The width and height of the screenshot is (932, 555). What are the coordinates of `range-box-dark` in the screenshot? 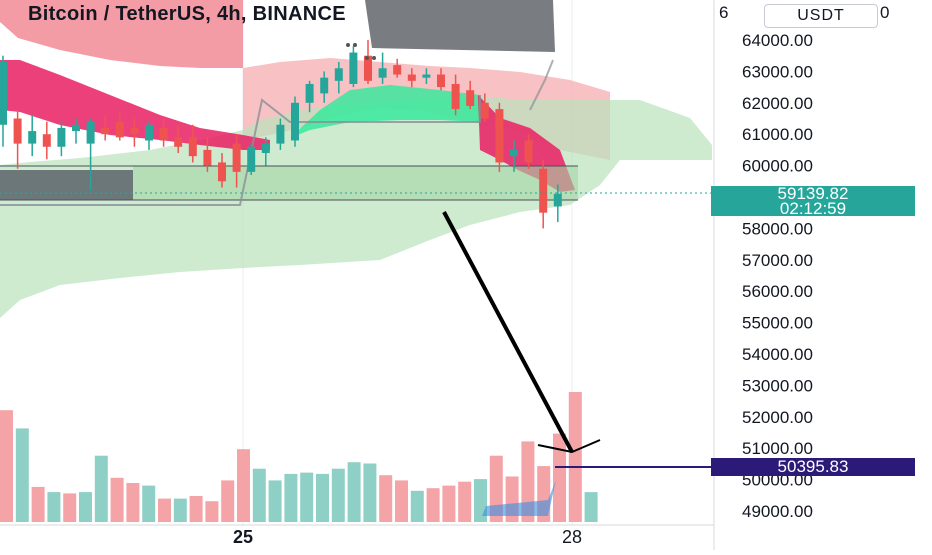 It's located at (66, 185).